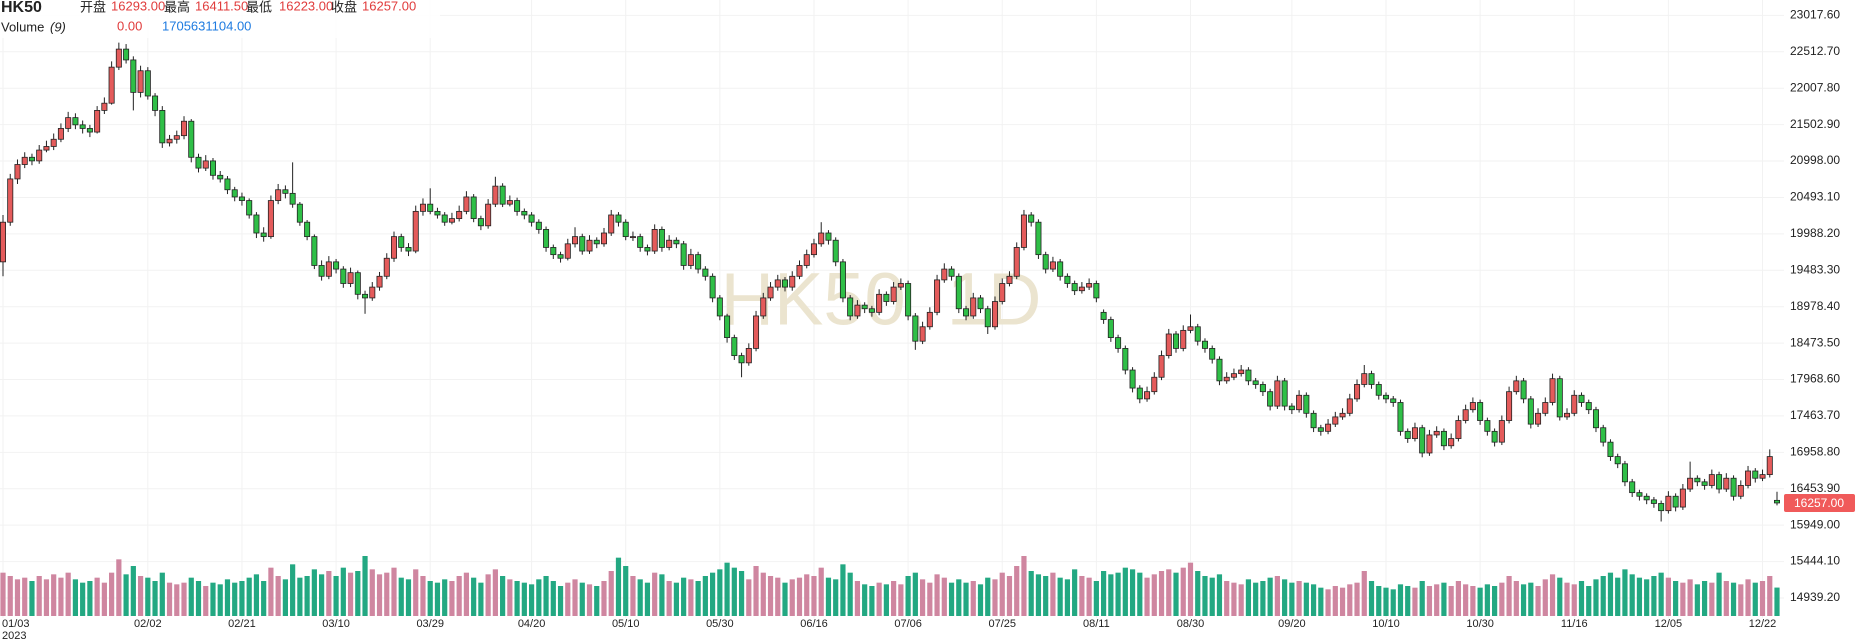  Describe the element at coordinates (14, 636) in the screenshot. I see `year-label: 2023` at that location.